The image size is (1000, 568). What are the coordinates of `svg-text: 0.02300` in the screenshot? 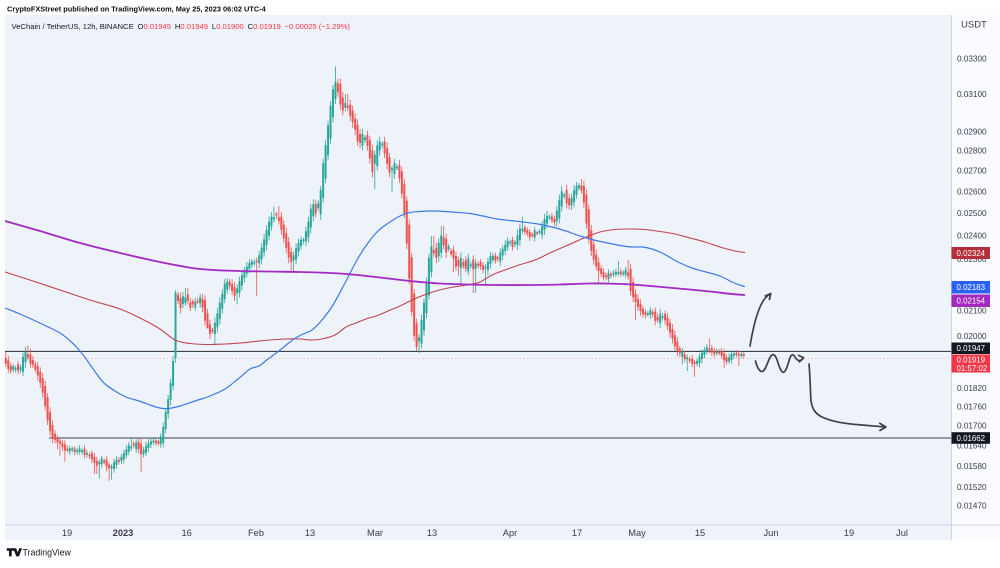 It's located at (972, 259).